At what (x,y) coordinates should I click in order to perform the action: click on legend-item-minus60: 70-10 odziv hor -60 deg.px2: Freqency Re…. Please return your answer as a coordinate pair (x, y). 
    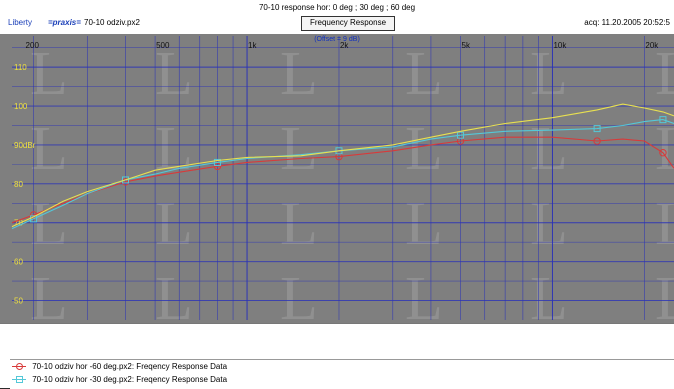
    Looking at the image, I should click on (119, 367).